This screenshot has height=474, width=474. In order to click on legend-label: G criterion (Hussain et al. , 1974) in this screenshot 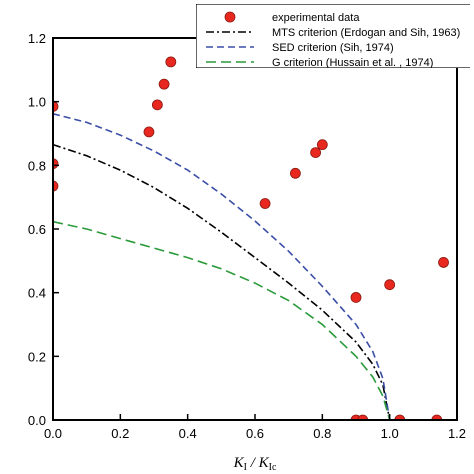, I will do `click(352, 63)`.